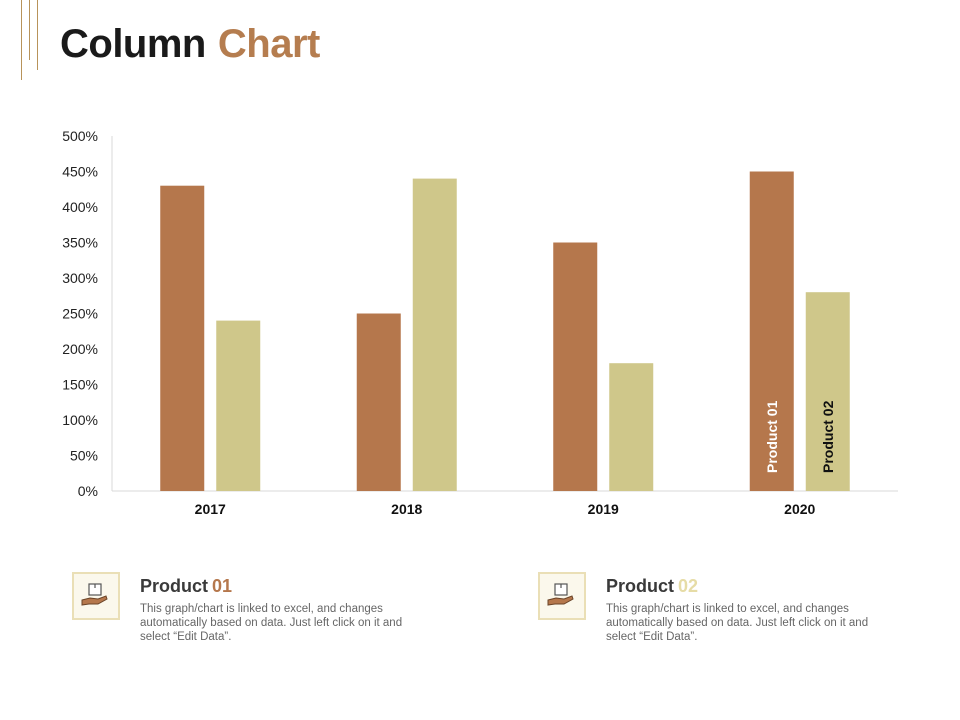  I want to click on series-label: Product 02, so click(828, 436).